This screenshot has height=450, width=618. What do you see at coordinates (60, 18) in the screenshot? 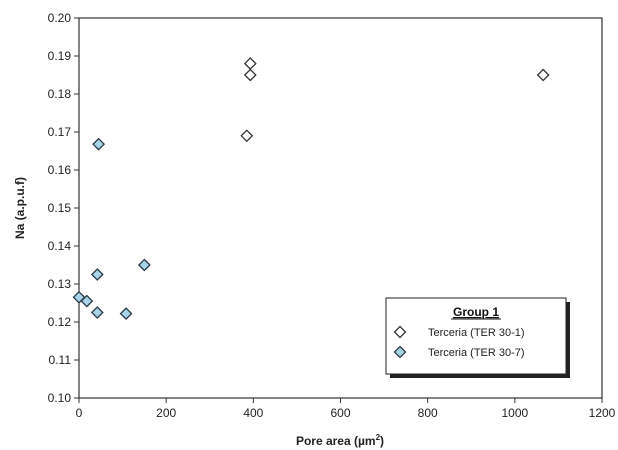
I see `y-tick-label: 0.20` at bounding box center [60, 18].